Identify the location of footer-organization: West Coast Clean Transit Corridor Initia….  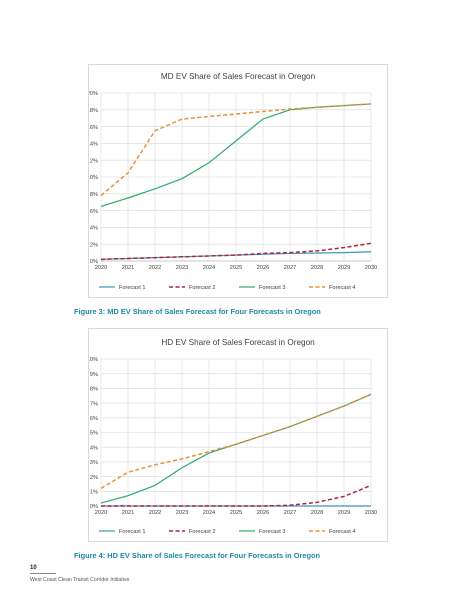
(80, 580).